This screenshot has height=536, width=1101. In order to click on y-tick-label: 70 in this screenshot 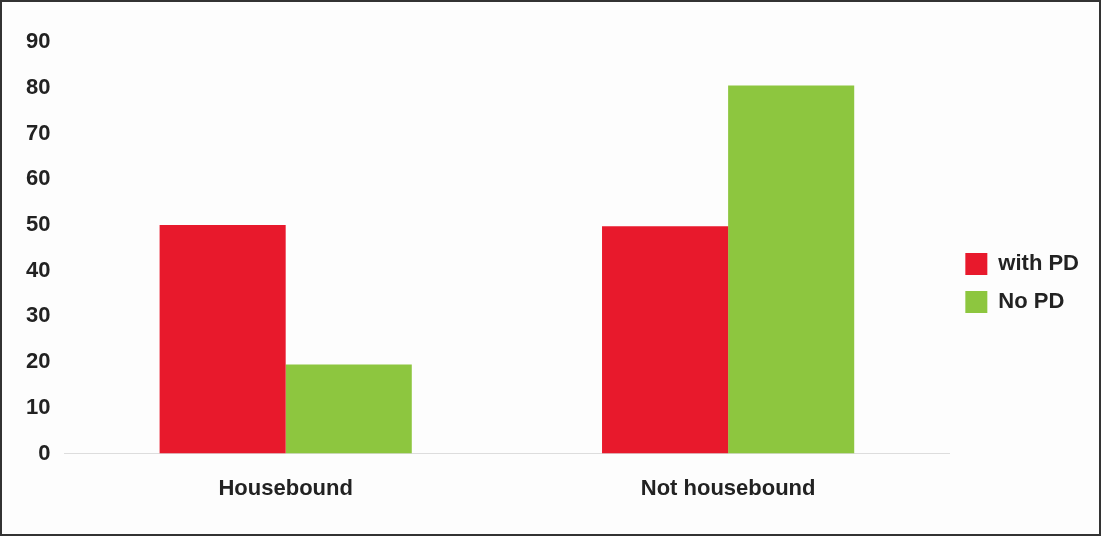, I will do `click(38, 132)`.